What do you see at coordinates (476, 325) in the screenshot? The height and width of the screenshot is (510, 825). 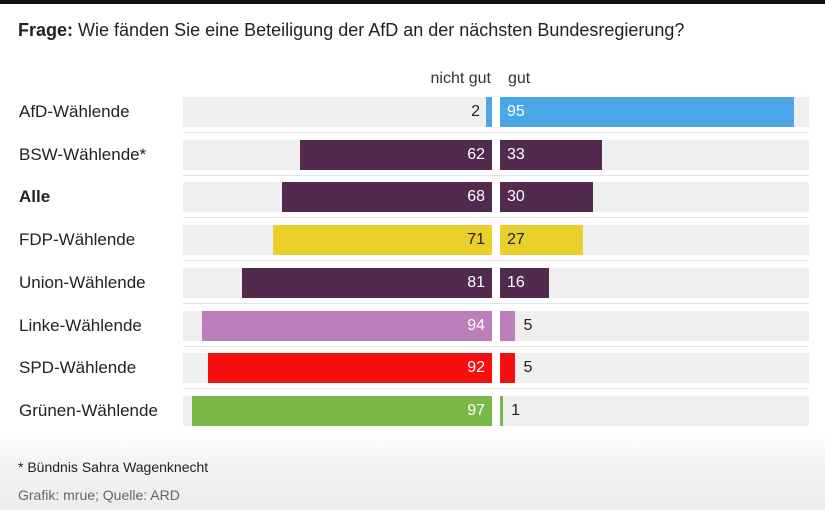 I see `value-nicht-gut: 94` at bounding box center [476, 325].